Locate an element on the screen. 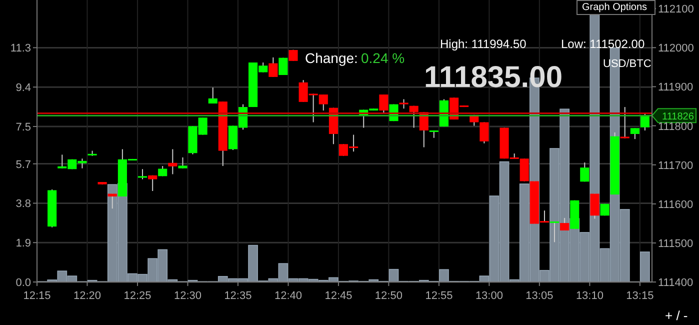 The height and width of the screenshot is (325, 699). x-tick-label: 12:55 is located at coordinates (439, 296).